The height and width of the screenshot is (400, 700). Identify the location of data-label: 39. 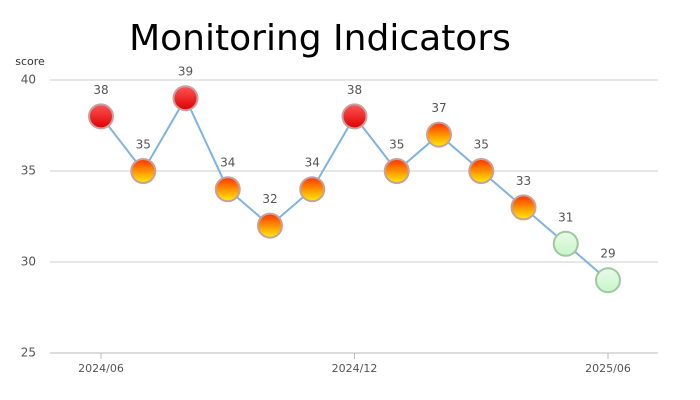
(185, 72).